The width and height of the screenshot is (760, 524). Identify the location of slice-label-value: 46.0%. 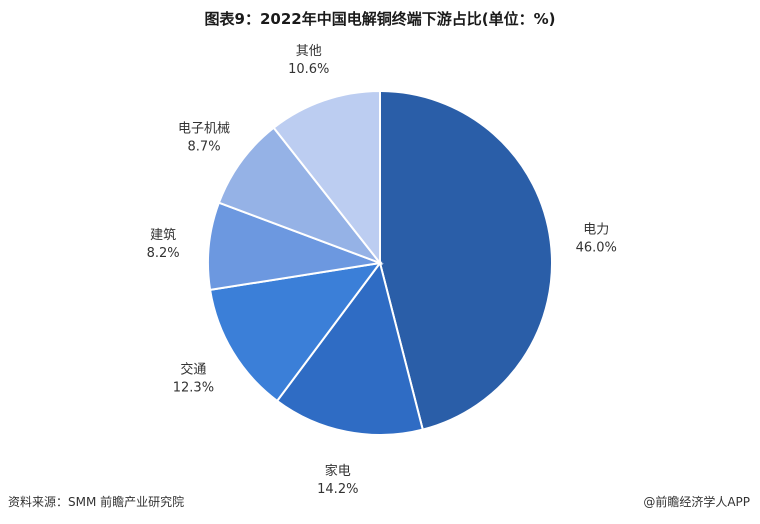
(596, 248).